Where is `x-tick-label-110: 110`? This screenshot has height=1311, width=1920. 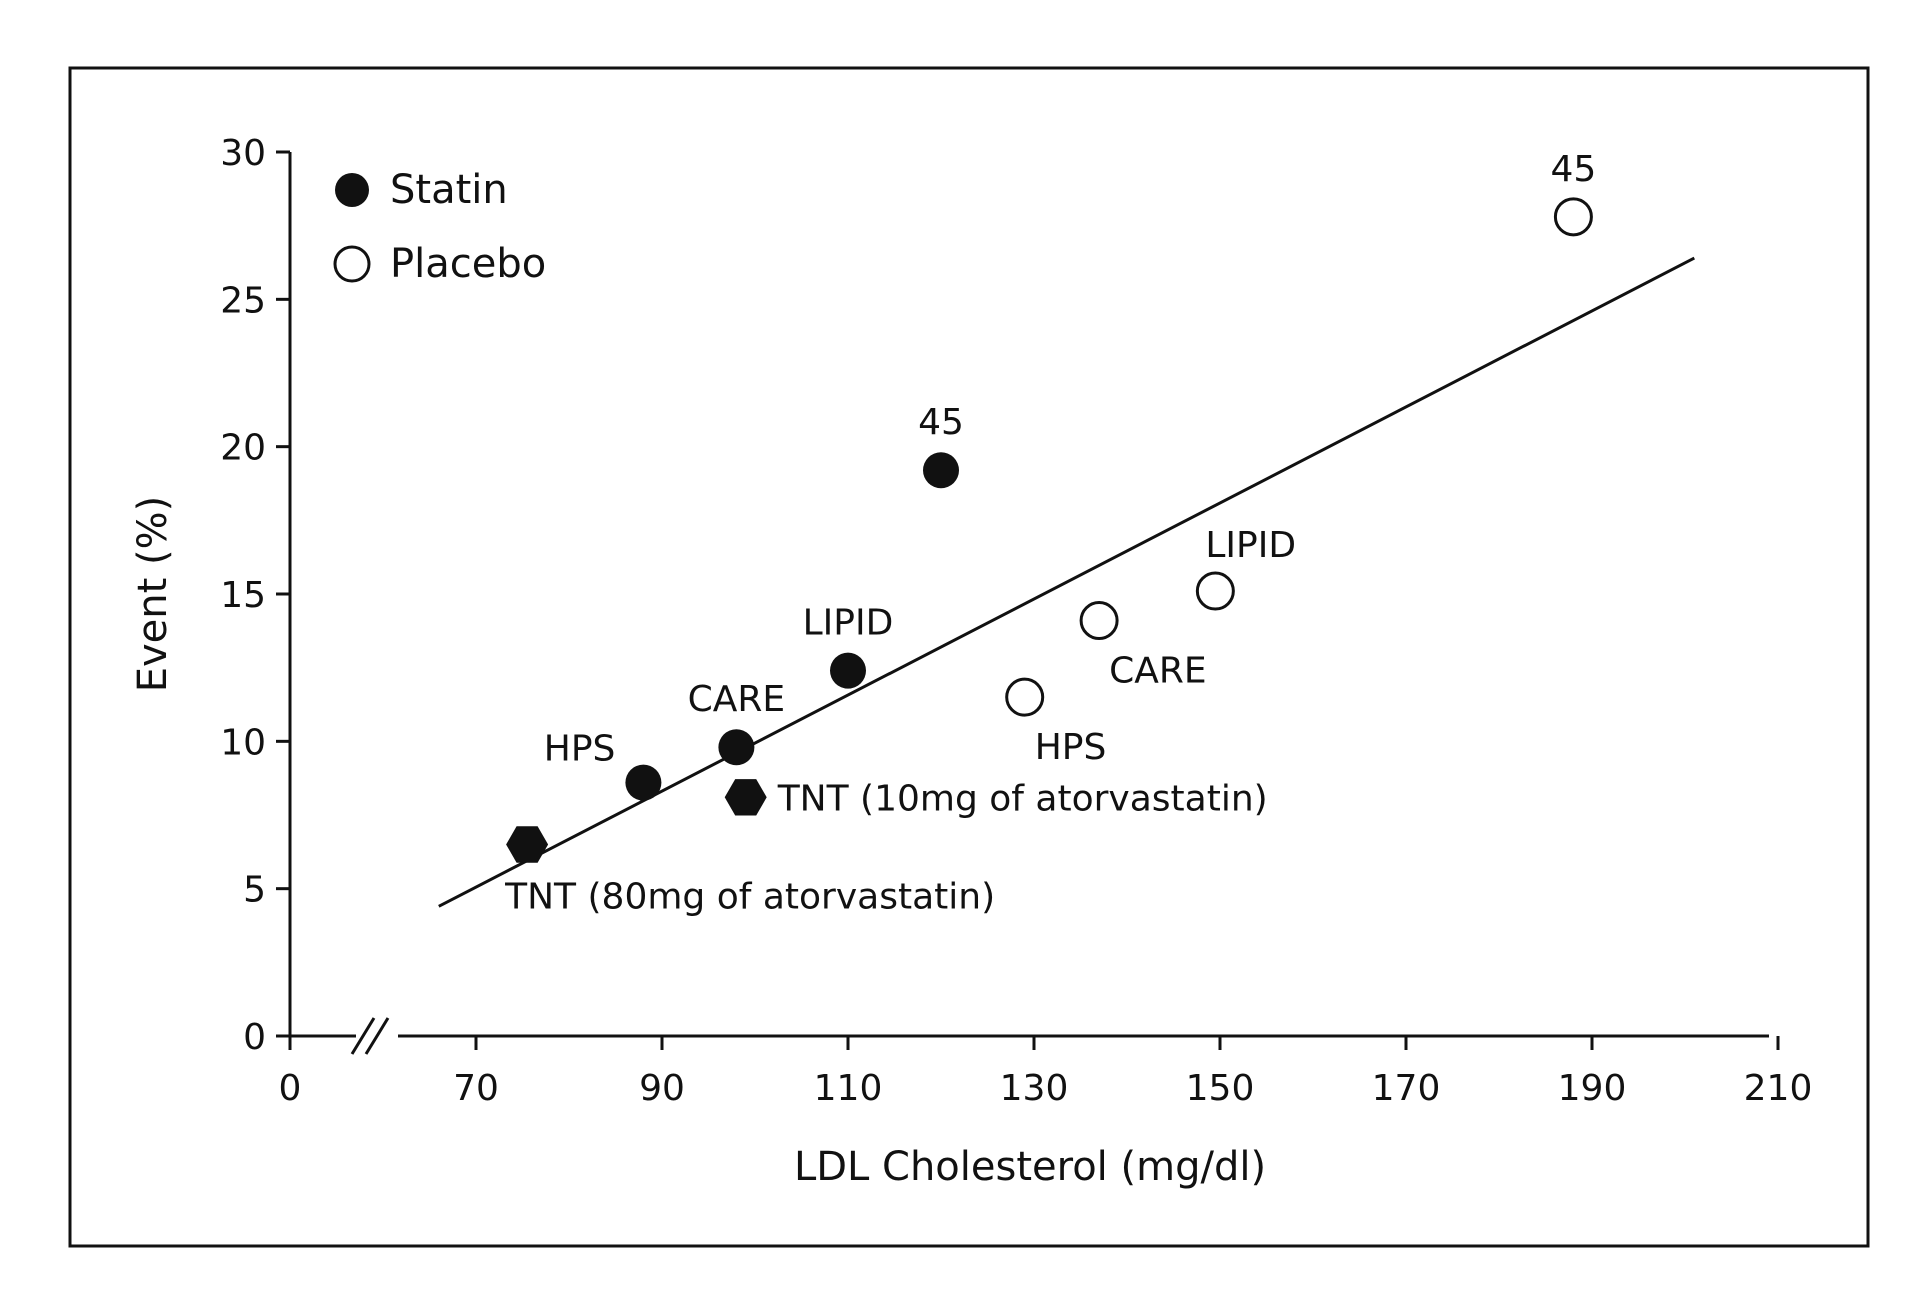
x-tick-label-110: 110 is located at coordinates (848, 1088).